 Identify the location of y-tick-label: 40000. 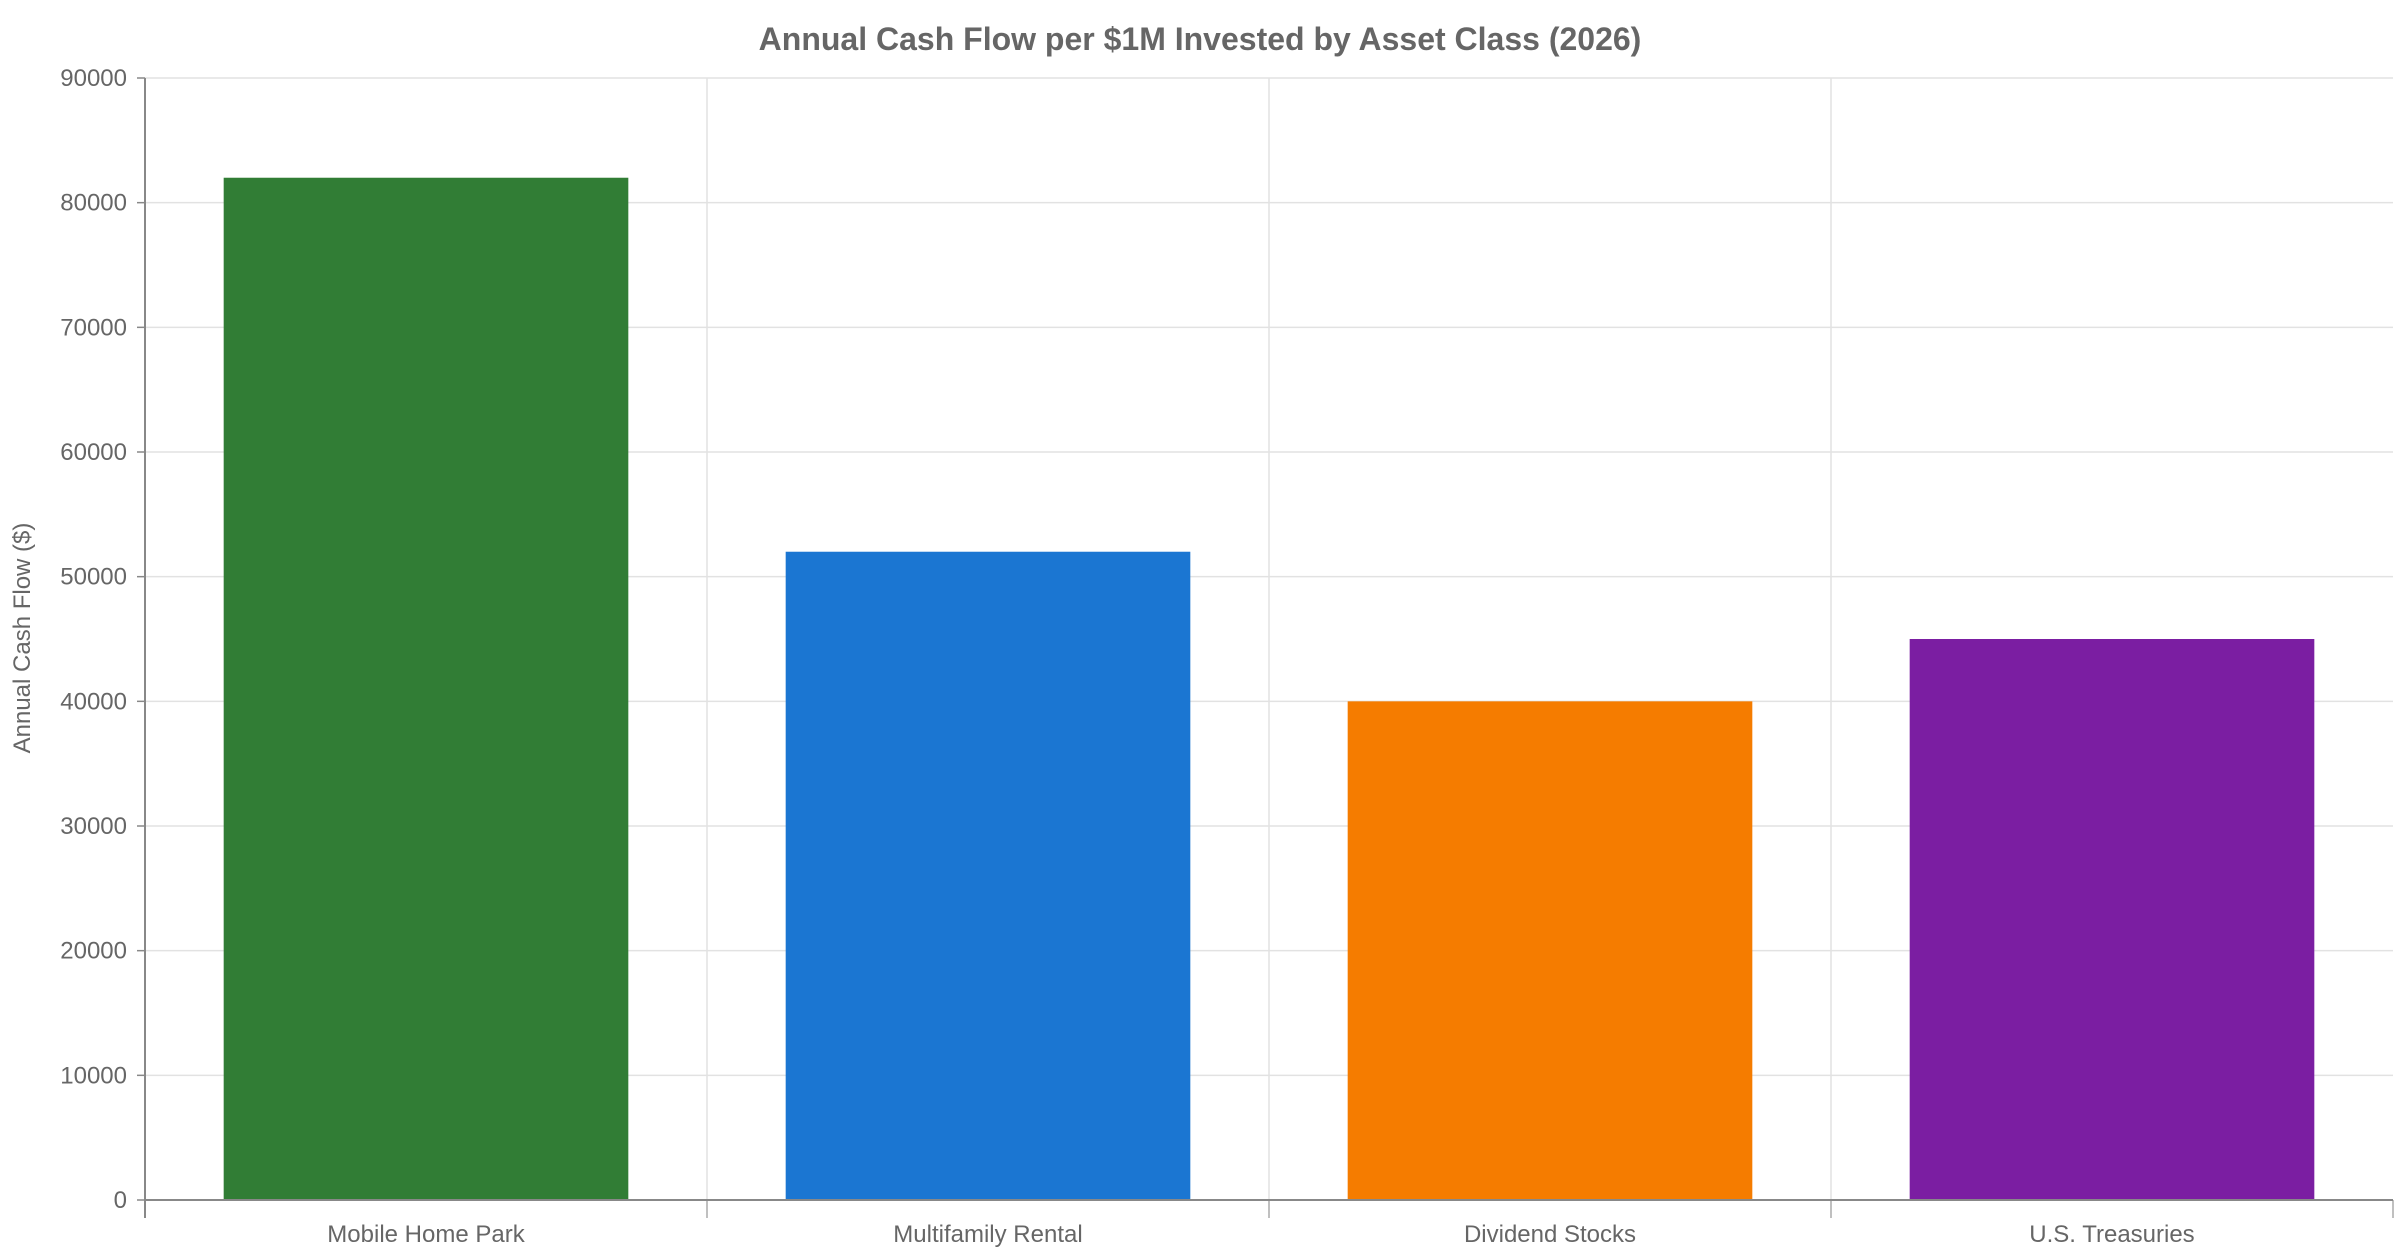
(93, 701).